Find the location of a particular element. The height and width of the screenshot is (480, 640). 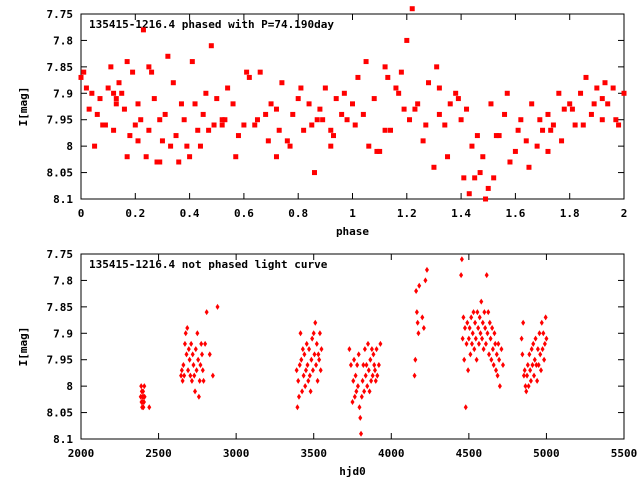

unphased-y-tick-label: 8 is located at coordinates (69, 386).